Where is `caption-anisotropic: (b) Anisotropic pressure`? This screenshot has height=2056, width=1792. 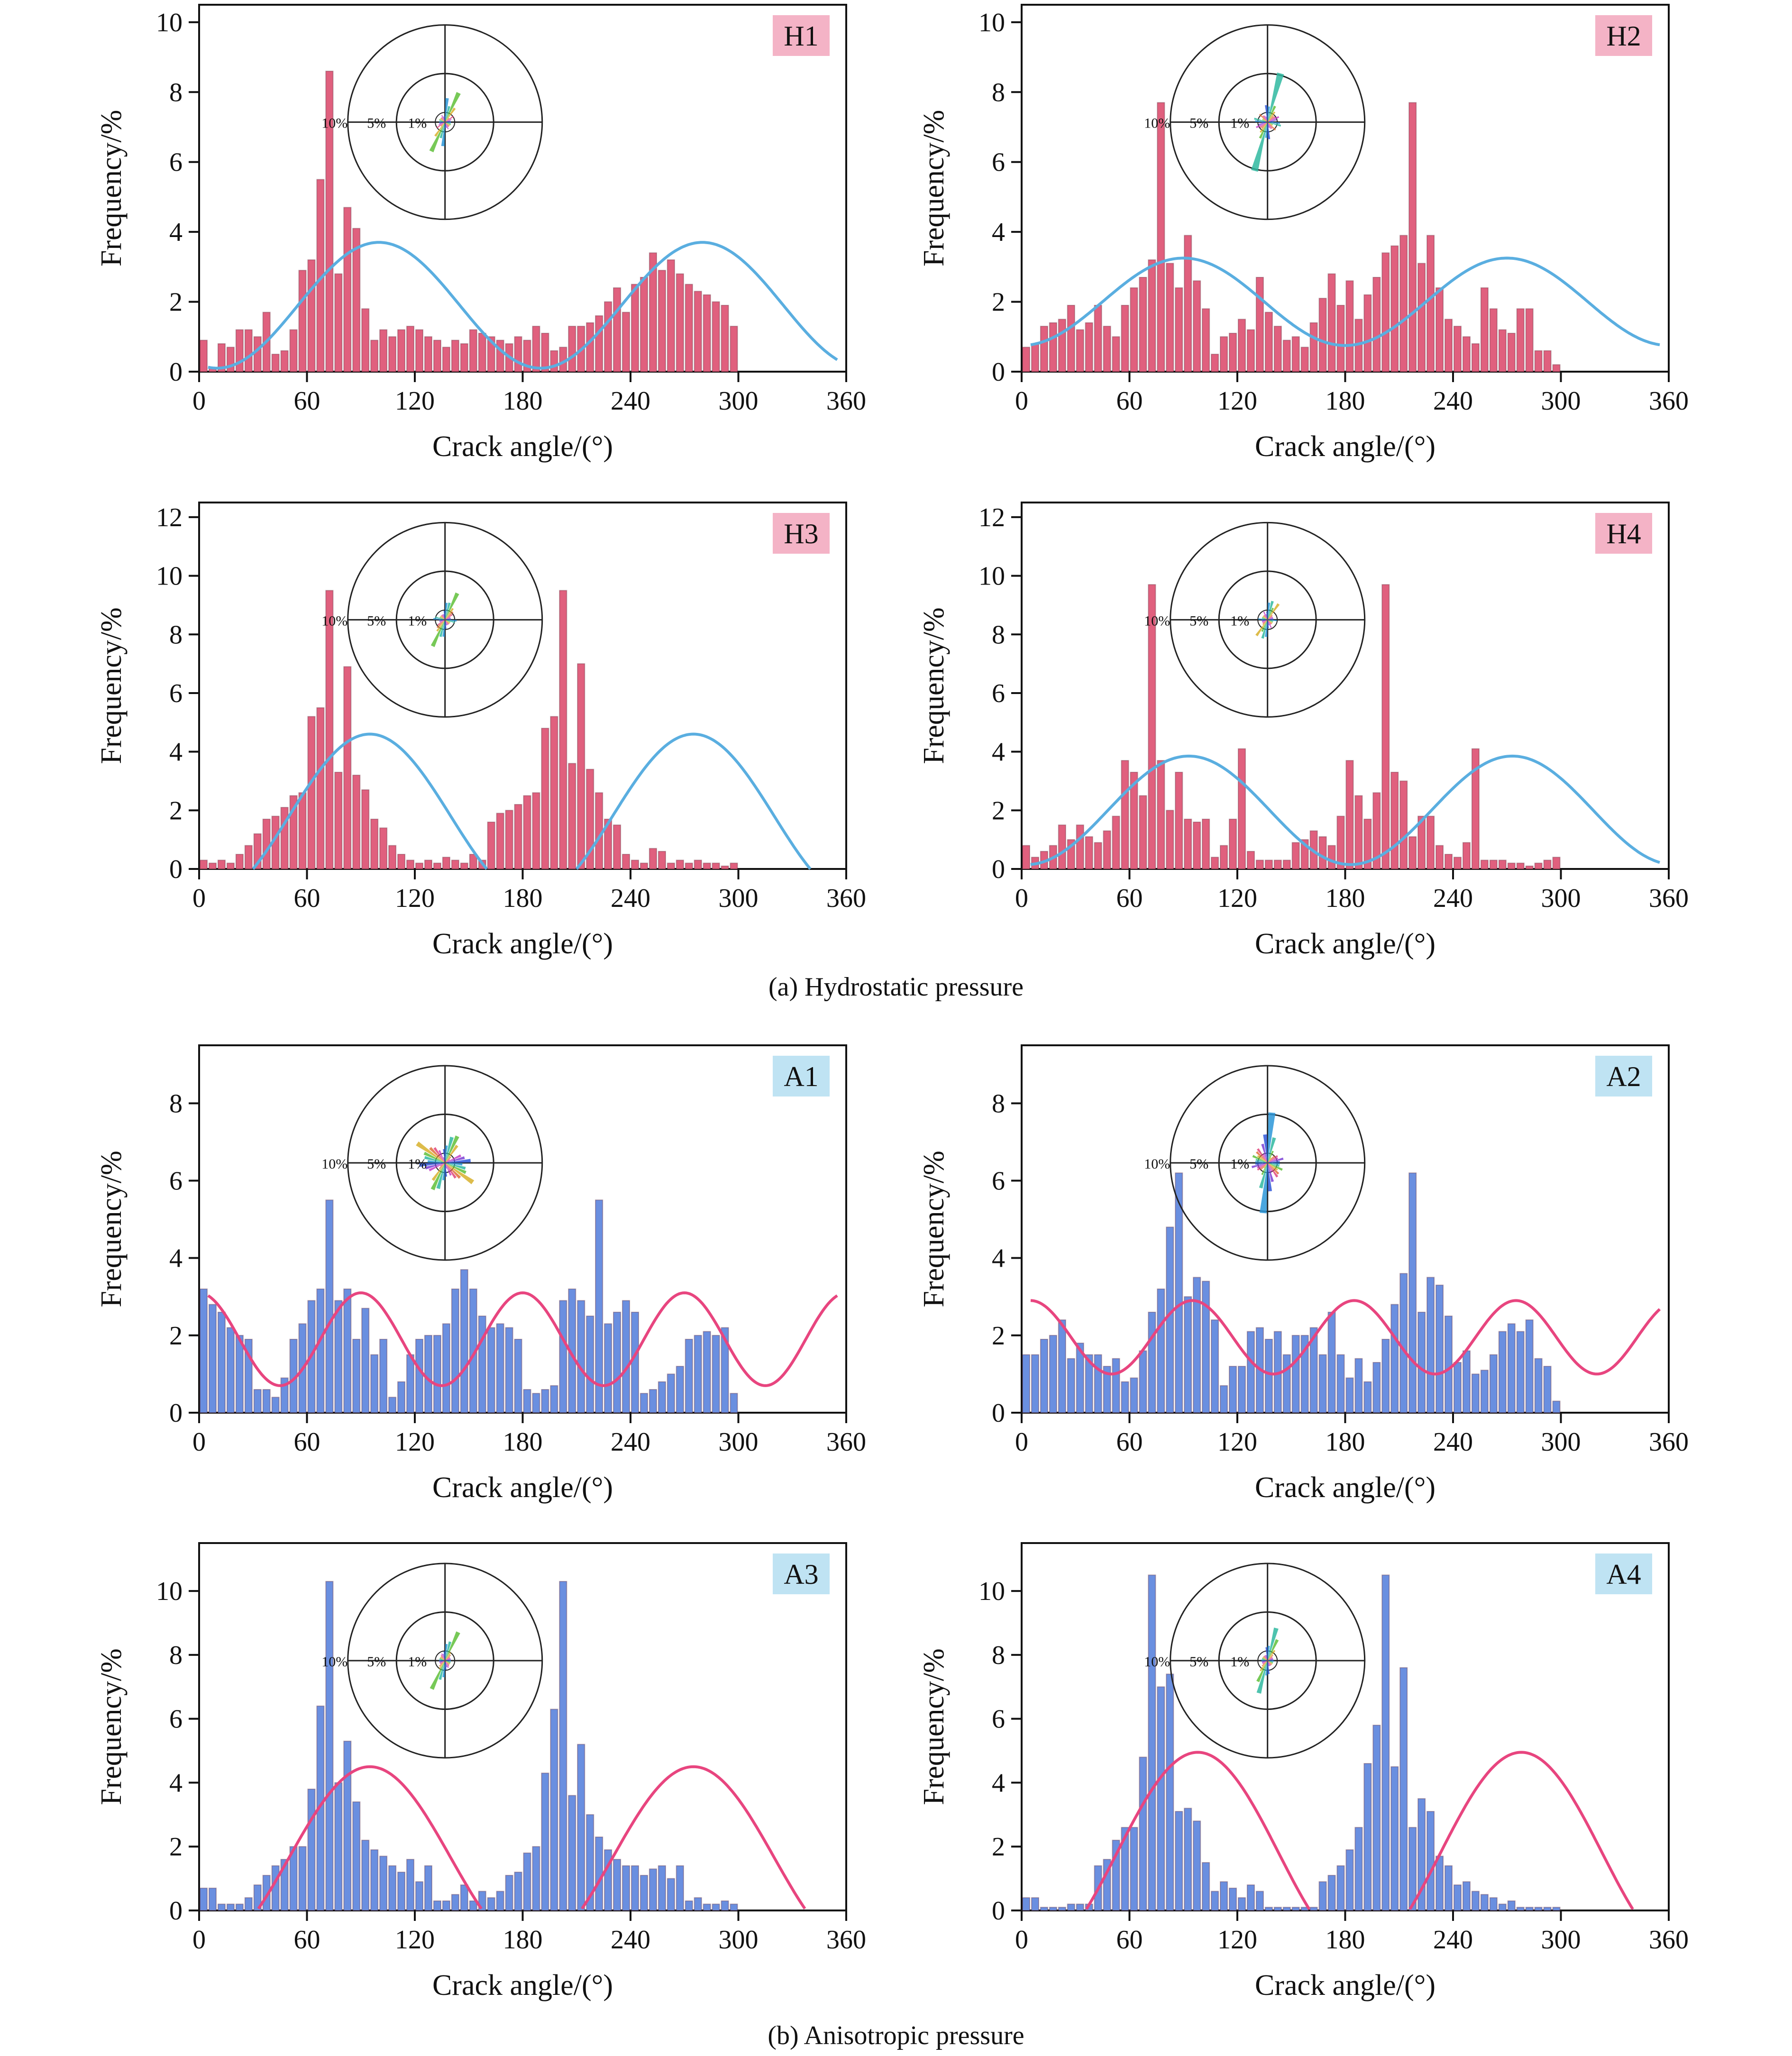
caption-anisotropic: (b) Anisotropic pressure is located at coordinates (896, 2036).